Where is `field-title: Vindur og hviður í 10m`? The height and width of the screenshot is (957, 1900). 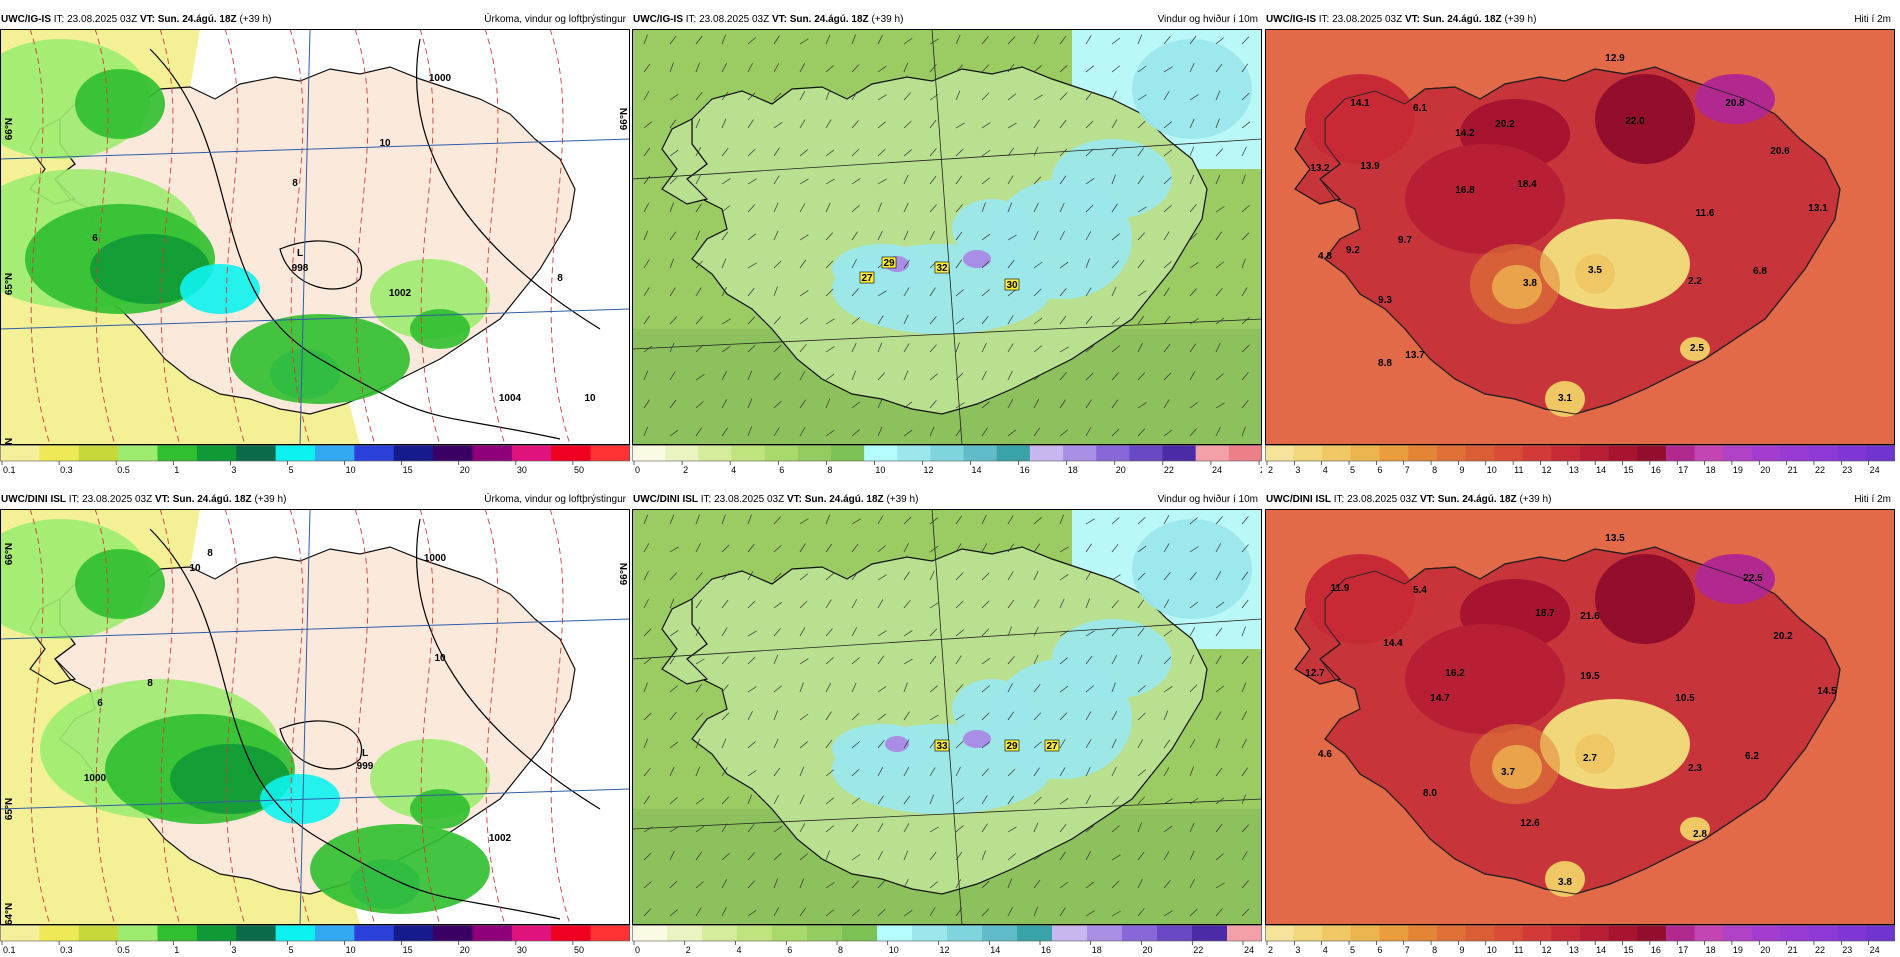
field-title: Vindur og hviður í 10m is located at coordinates (1207, 499).